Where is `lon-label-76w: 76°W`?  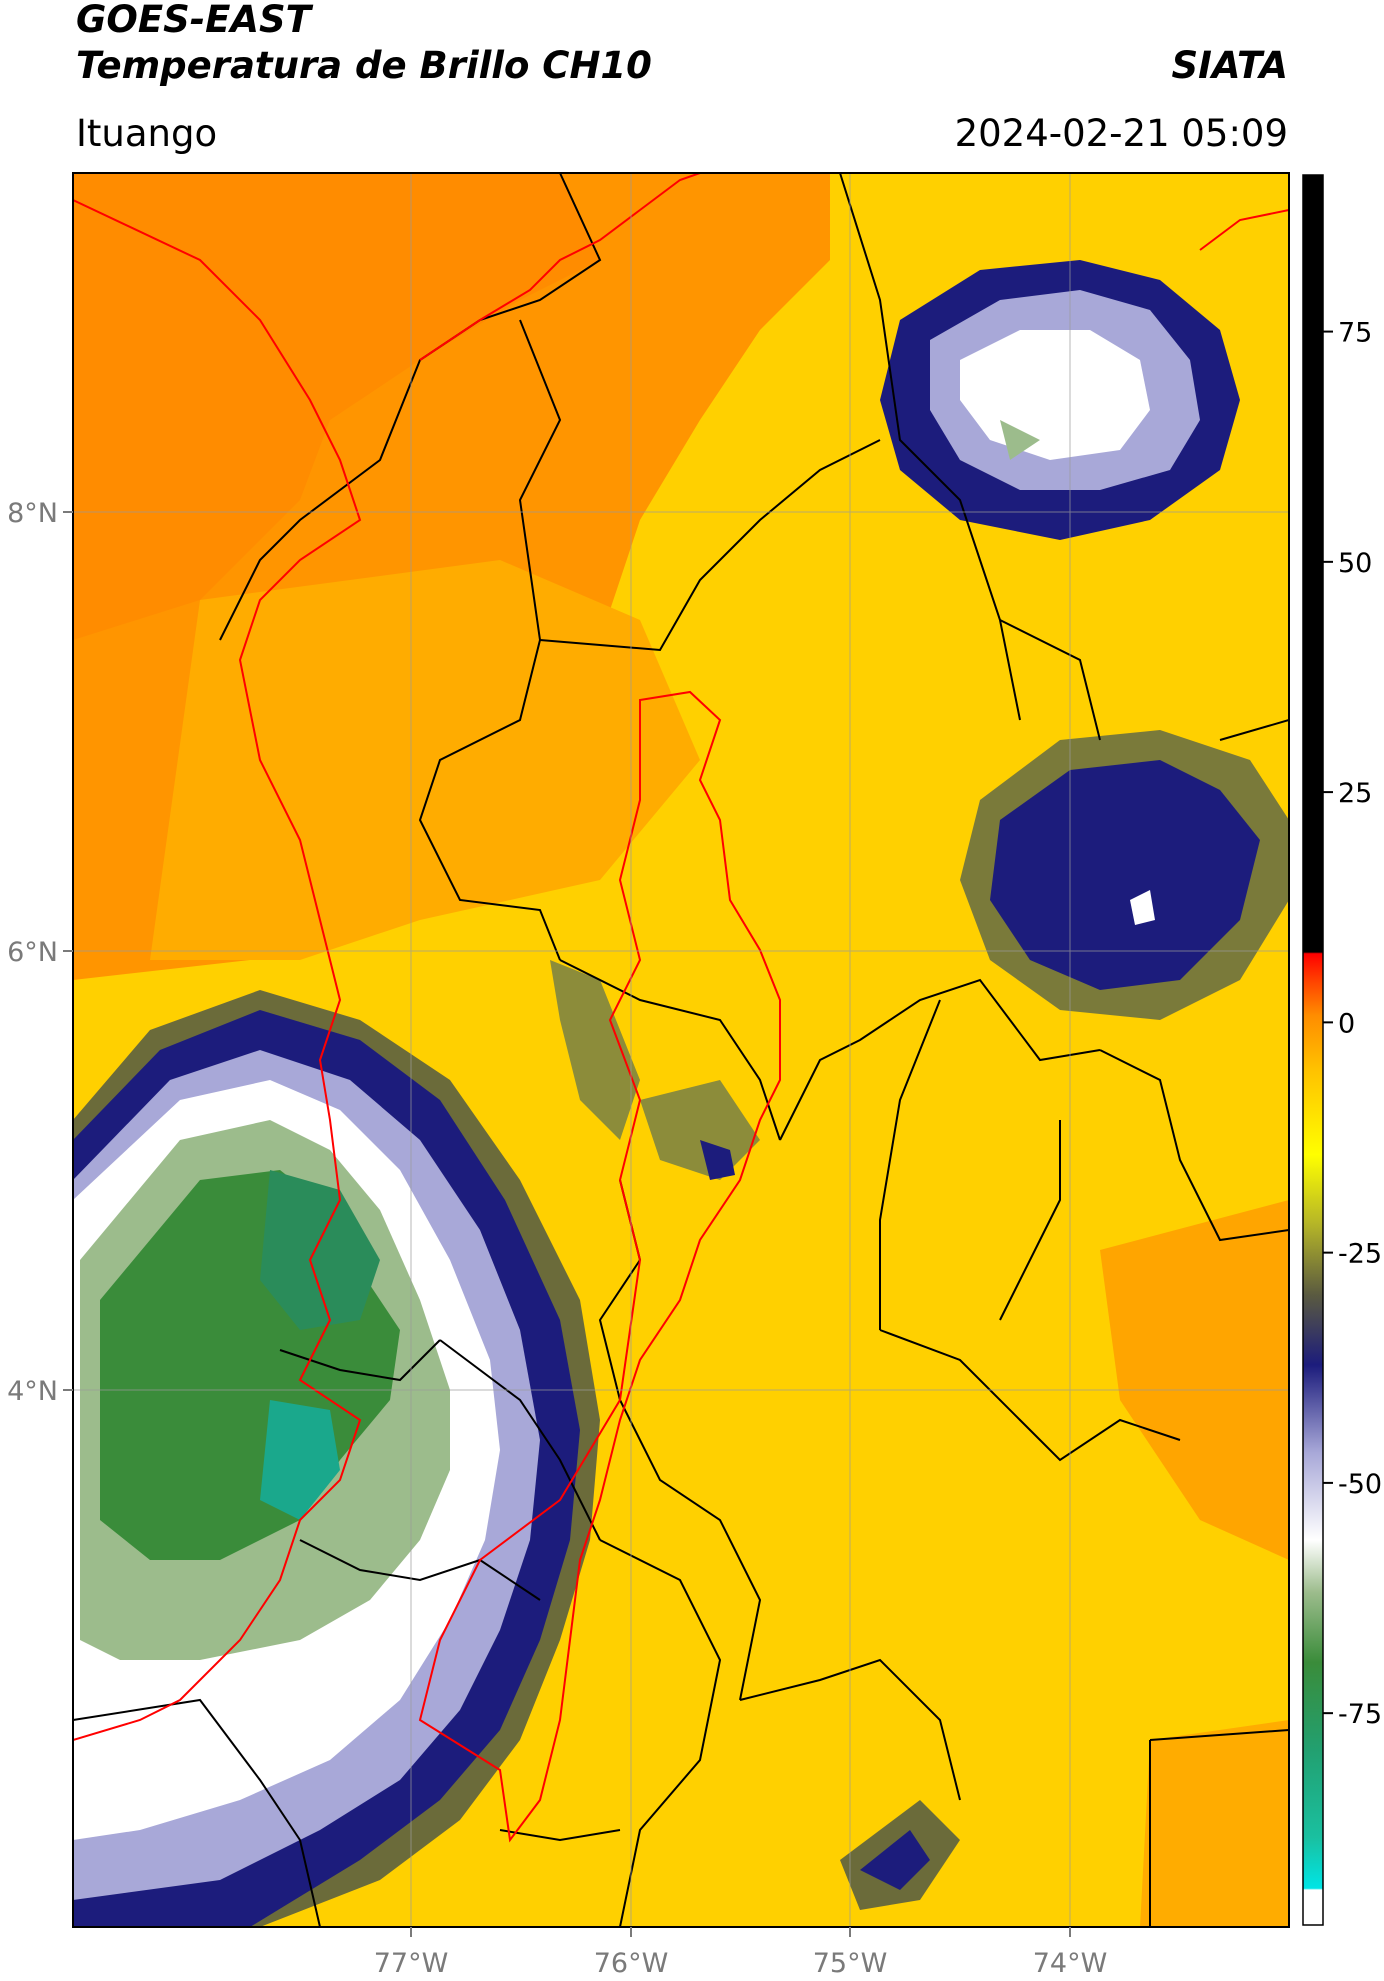
lon-label-76w: 76°W is located at coordinates (631, 1963).